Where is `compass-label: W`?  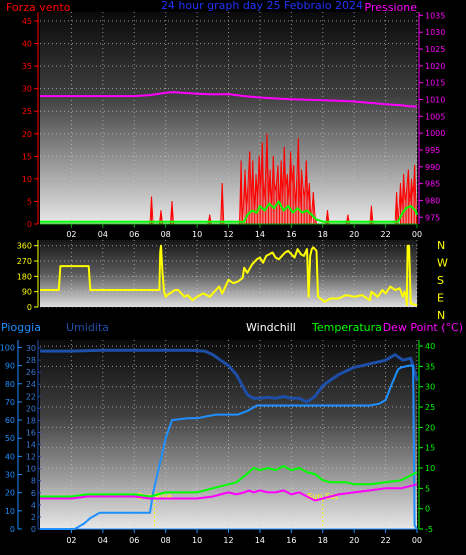
compass-label: W is located at coordinates (442, 263).